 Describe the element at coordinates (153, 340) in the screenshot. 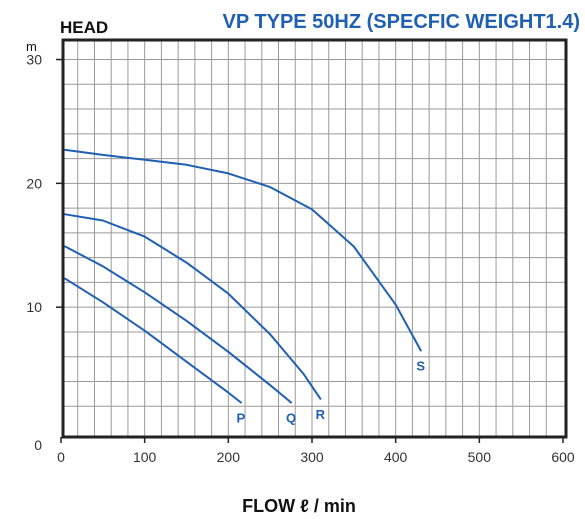

I see `series-line-p` at that location.